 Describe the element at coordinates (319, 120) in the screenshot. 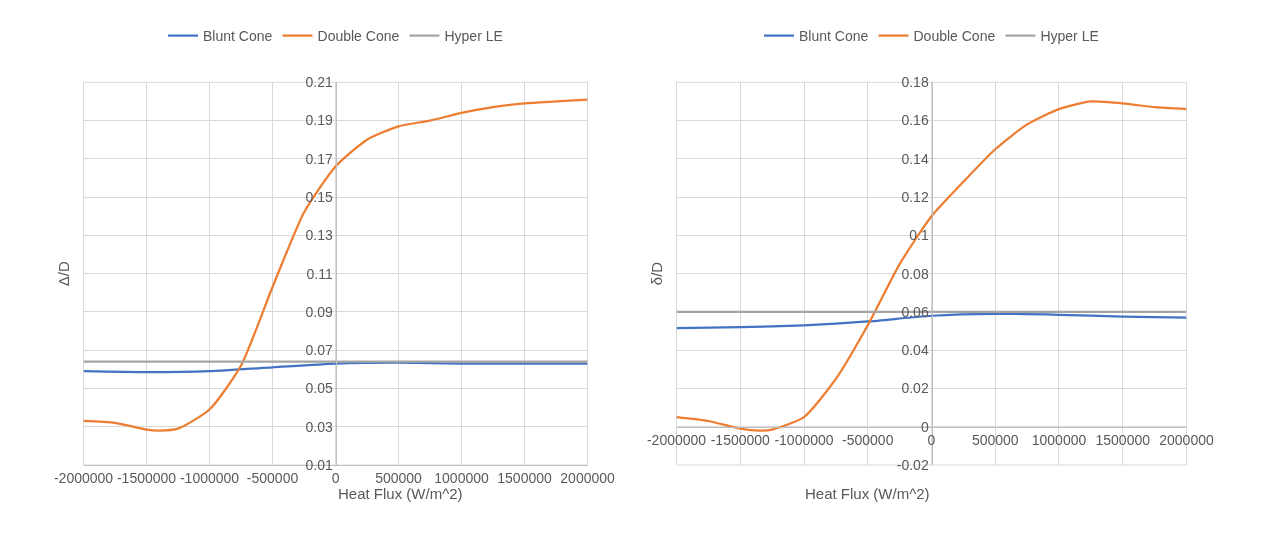

I see `y-tick-label: 0.19` at that location.